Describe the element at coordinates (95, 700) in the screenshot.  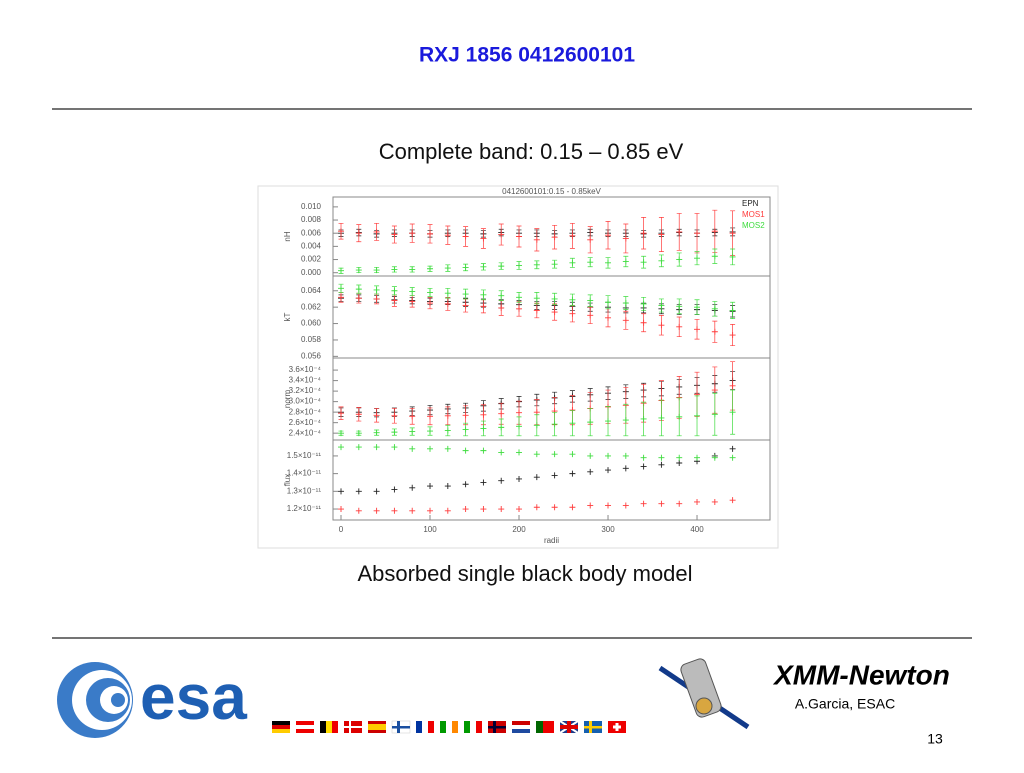
I see `esa-logo` at that location.